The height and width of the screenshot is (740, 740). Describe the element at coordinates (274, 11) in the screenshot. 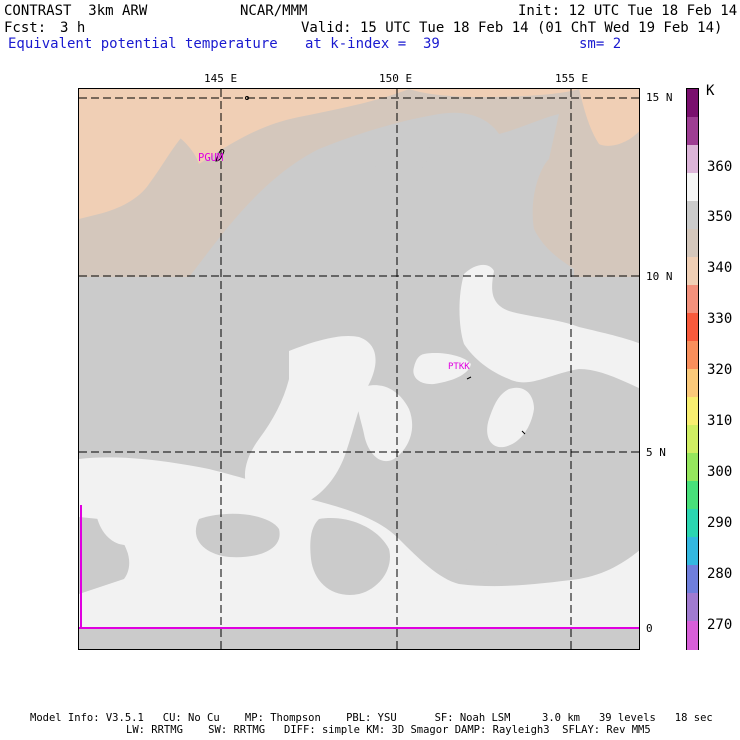

I see `organization-label: NCAR/MMM` at that location.